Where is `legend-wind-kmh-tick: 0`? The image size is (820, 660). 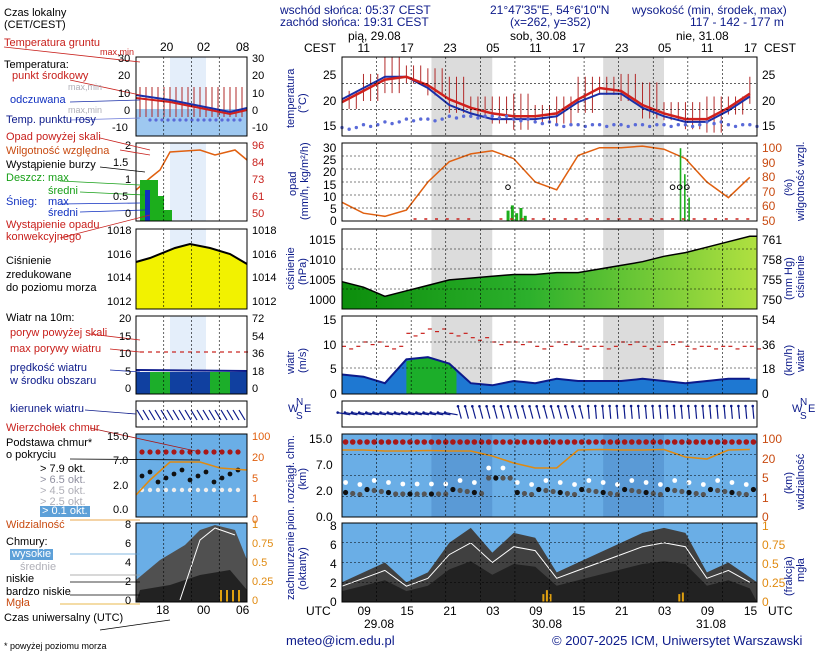
legend-wind-kmh-tick: 0 is located at coordinates (255, 389).